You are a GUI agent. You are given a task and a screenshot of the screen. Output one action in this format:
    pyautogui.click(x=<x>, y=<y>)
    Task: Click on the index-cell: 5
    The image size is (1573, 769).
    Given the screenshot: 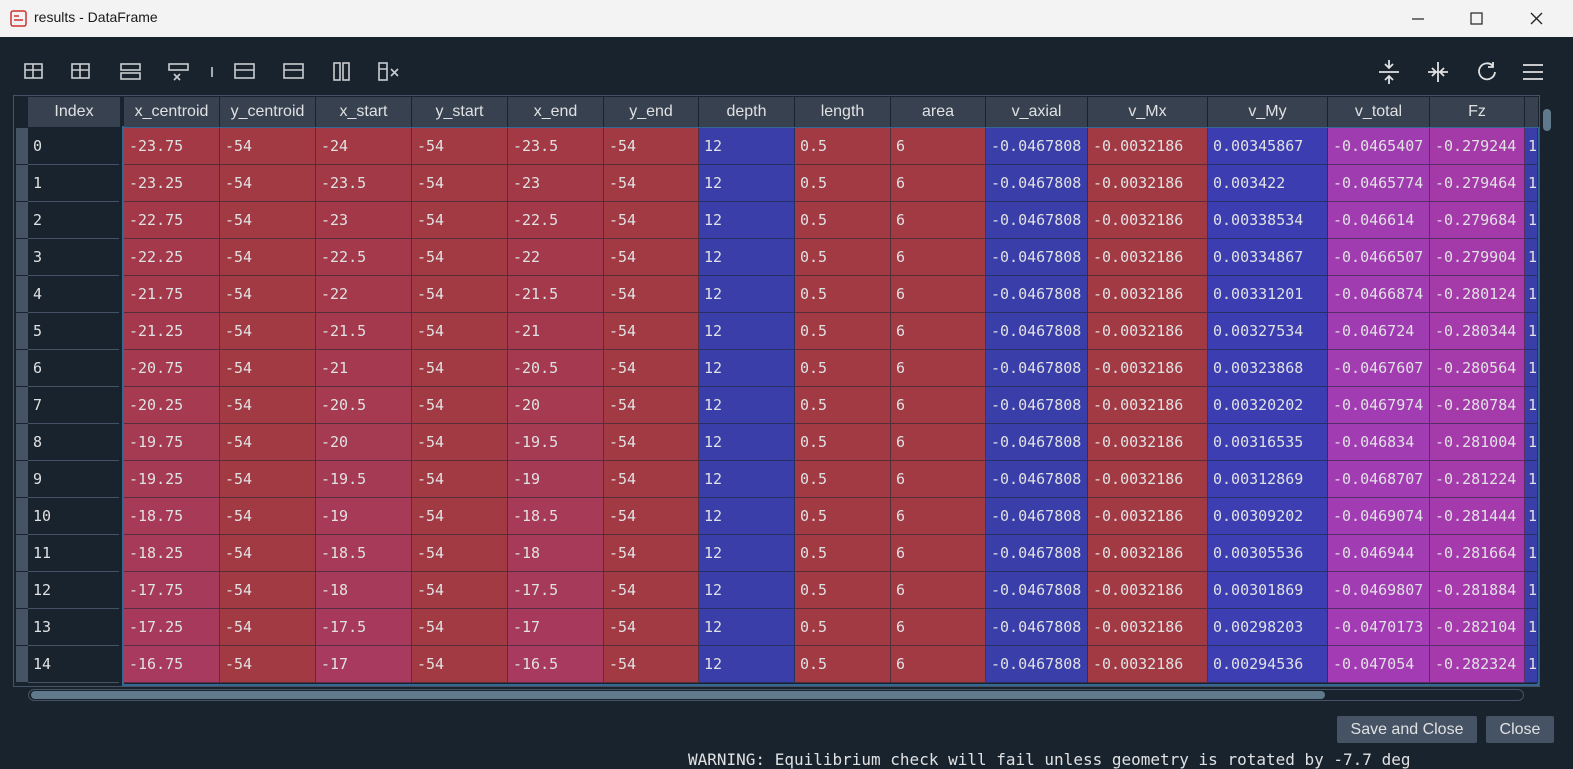 What is the action you would take?
    pyautogui.click(x=73, y=331)
    